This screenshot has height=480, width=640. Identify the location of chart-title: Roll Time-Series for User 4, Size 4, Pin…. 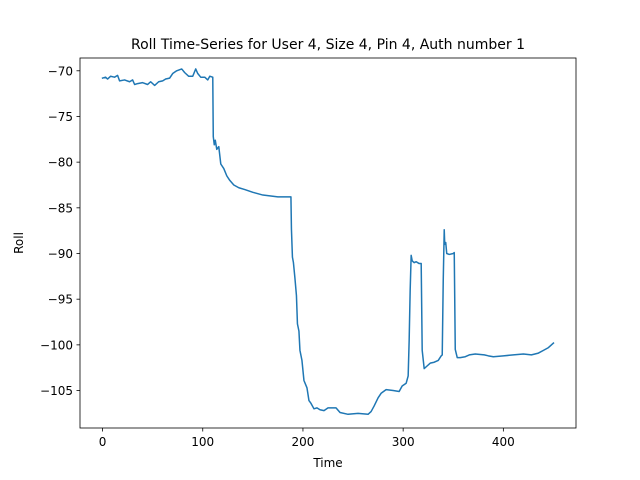
(328, 45).